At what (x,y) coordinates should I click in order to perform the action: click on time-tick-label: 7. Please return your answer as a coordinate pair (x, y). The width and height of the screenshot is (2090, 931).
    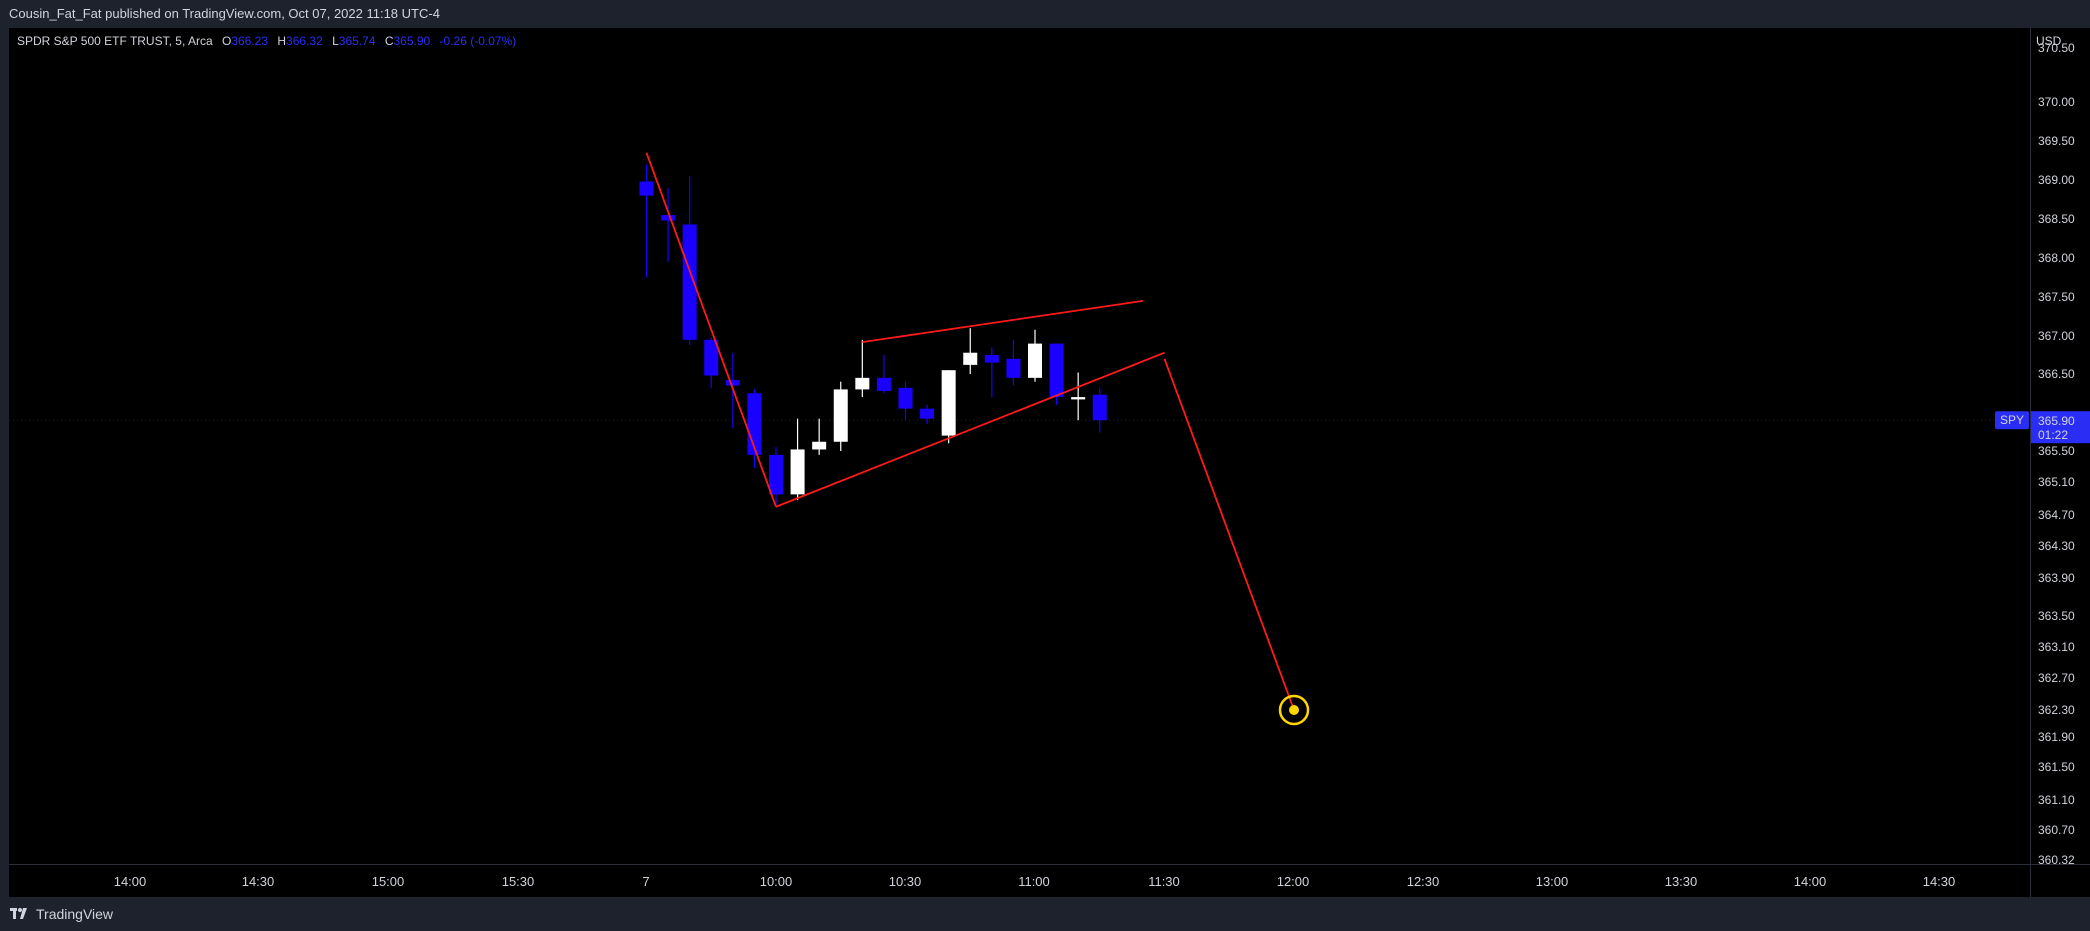
    Looking at the image, I should click on (645, 881).